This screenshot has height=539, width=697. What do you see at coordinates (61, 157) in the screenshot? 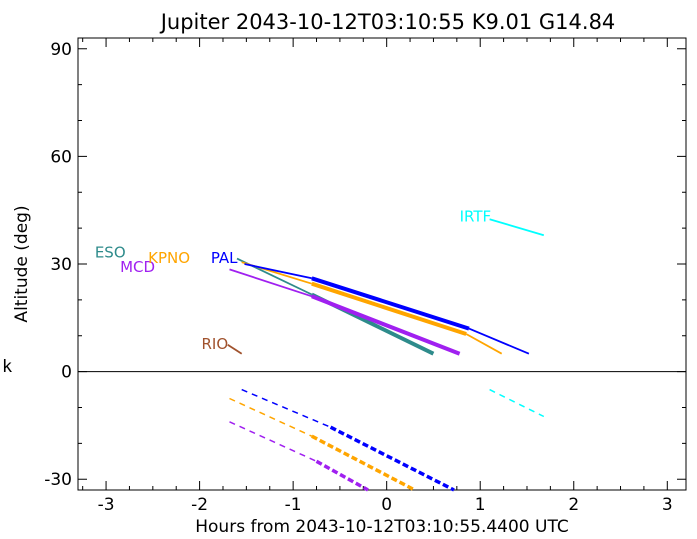
I see `y-tick-label: 60` at bounding box center [61, 157].